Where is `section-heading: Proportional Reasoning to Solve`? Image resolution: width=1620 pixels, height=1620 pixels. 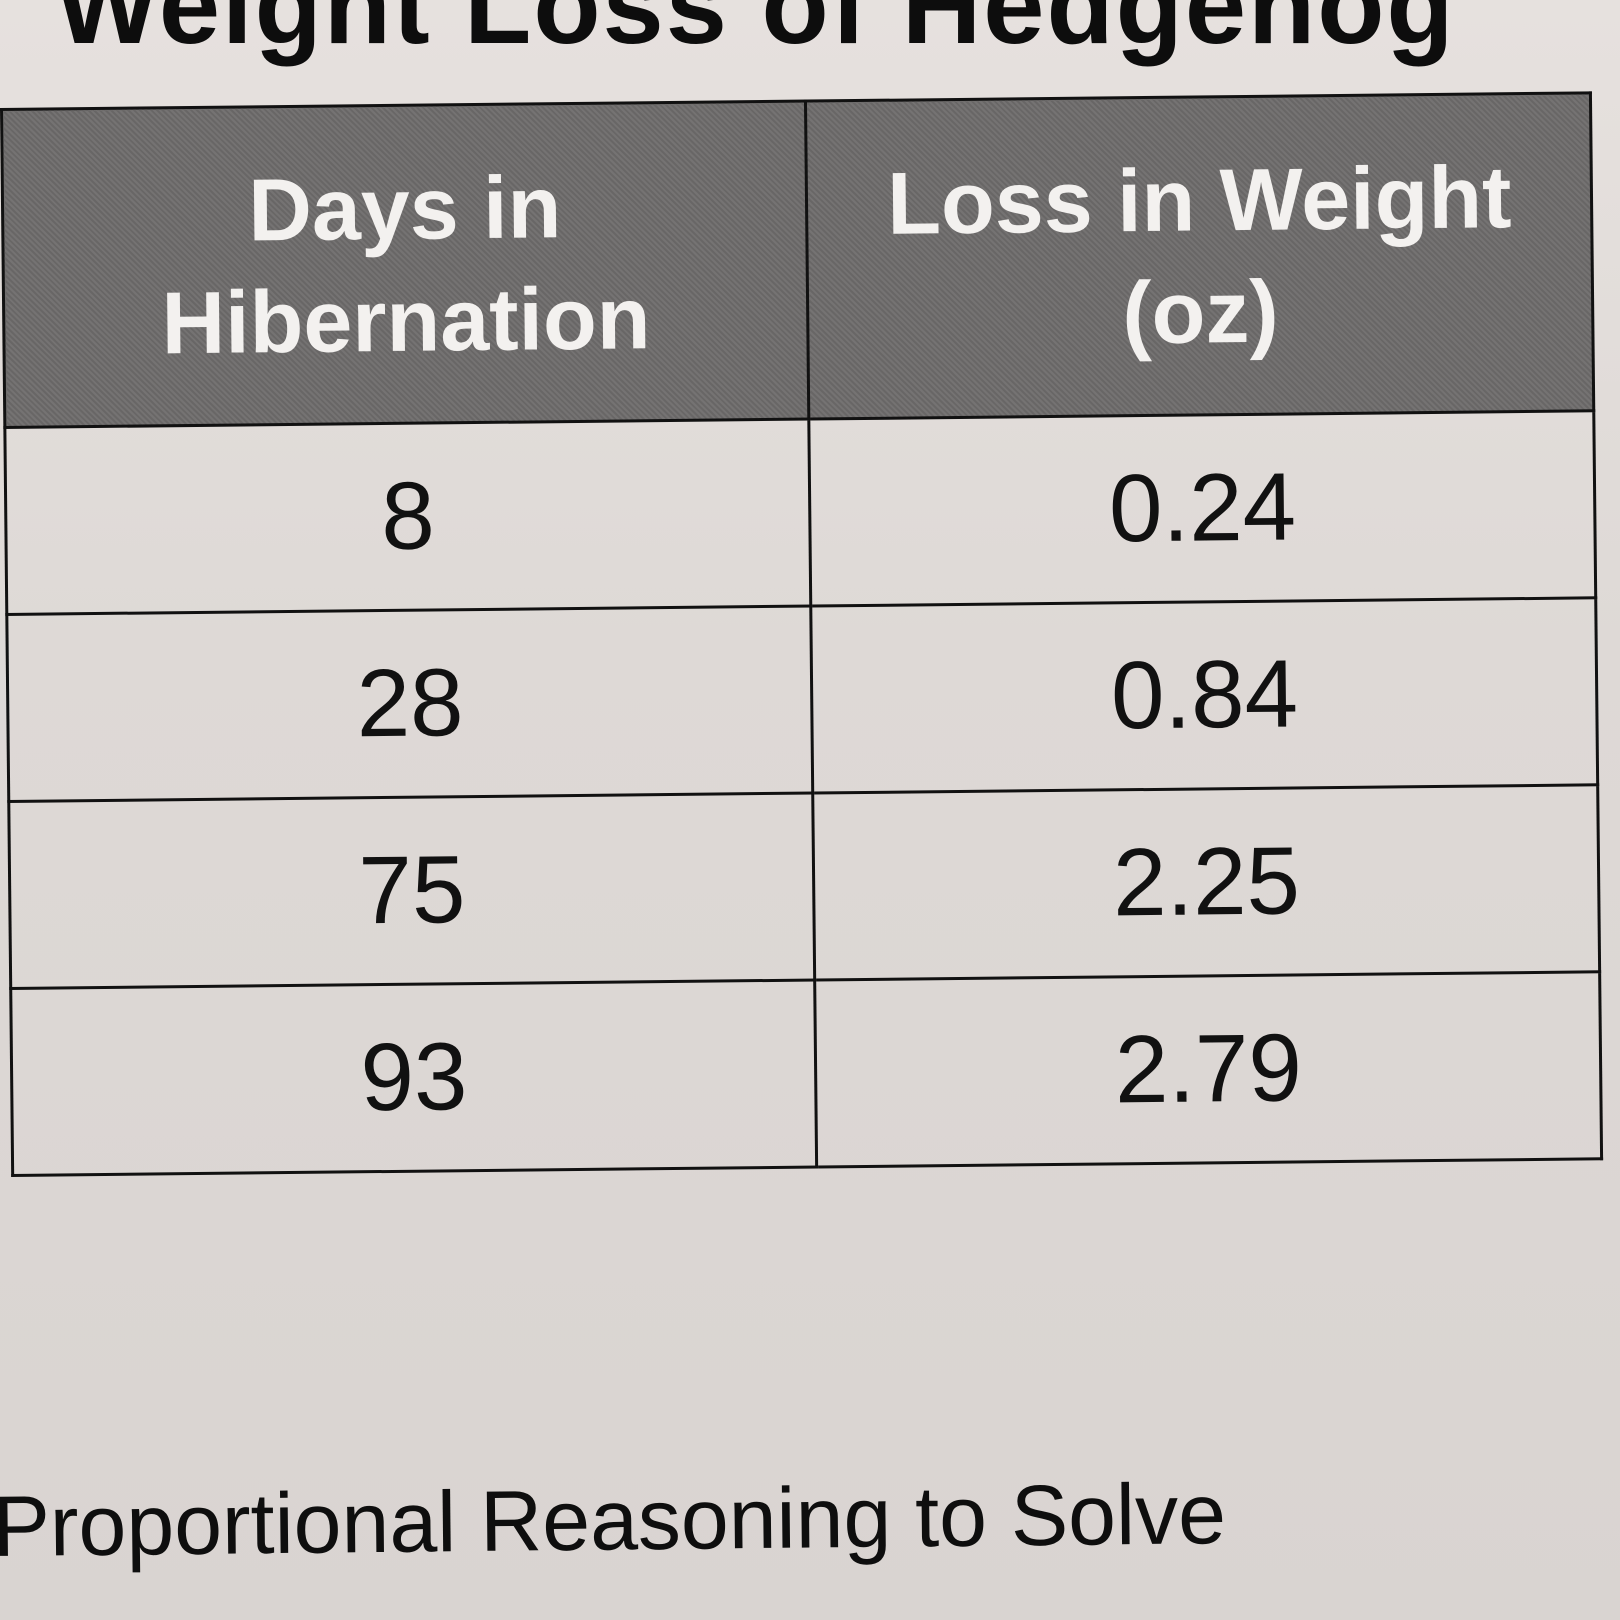
section-heading: Proportional Reasoning to Solve is located at coordinates (613, 1520).